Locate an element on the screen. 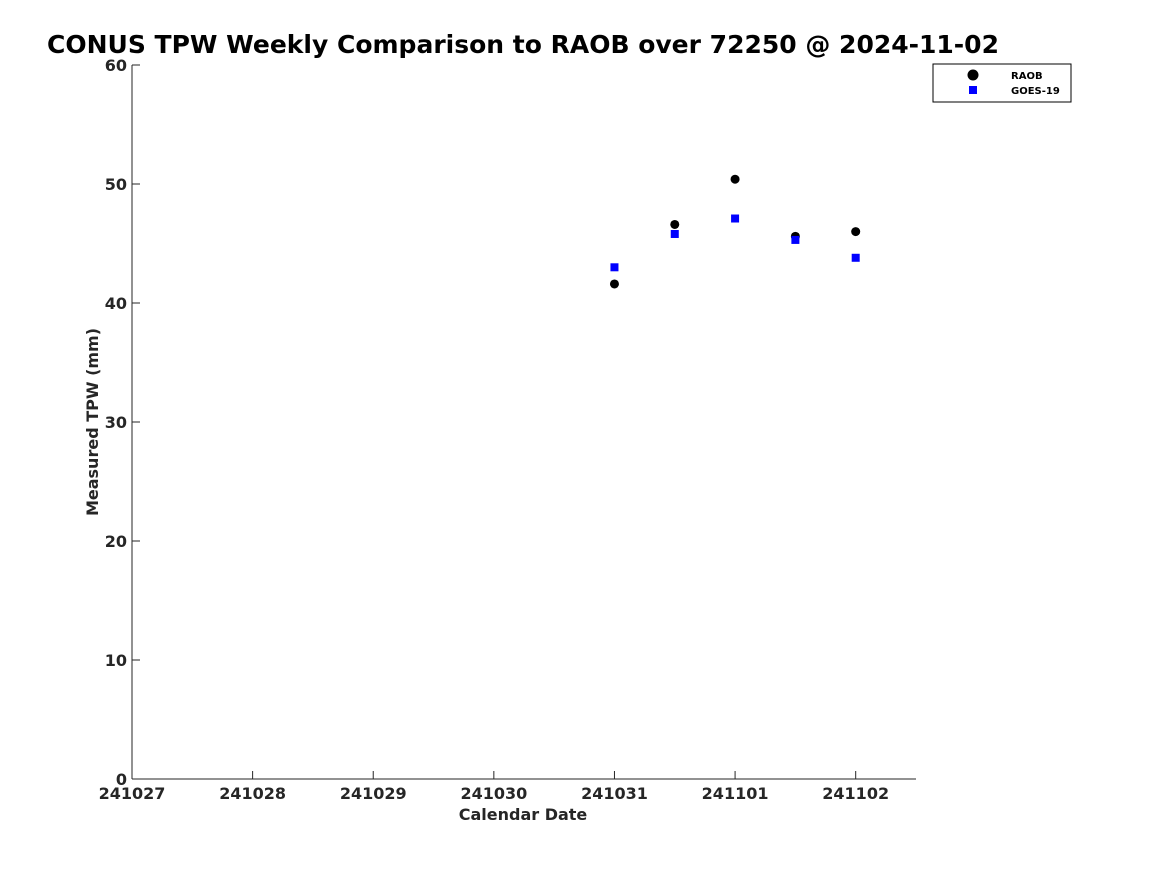 The image size is (1167, 875). legend: RAOB GOES-19 is located at coordinates (1002, 83).